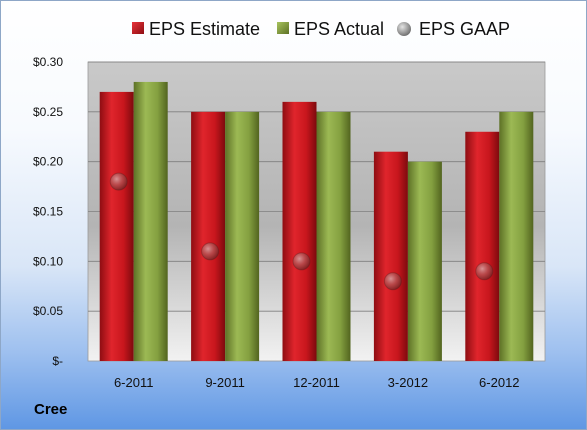 This screenshot has width=587, height=430. I want to click on y-tick-label: $0.30, so click(48, 62).